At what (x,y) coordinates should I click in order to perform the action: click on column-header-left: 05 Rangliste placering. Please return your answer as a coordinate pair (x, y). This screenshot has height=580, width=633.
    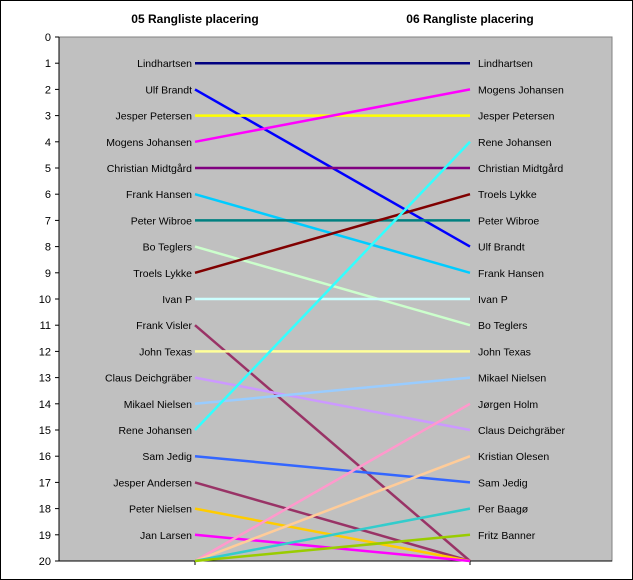
    Looking at the image, I should click on (194, 19).